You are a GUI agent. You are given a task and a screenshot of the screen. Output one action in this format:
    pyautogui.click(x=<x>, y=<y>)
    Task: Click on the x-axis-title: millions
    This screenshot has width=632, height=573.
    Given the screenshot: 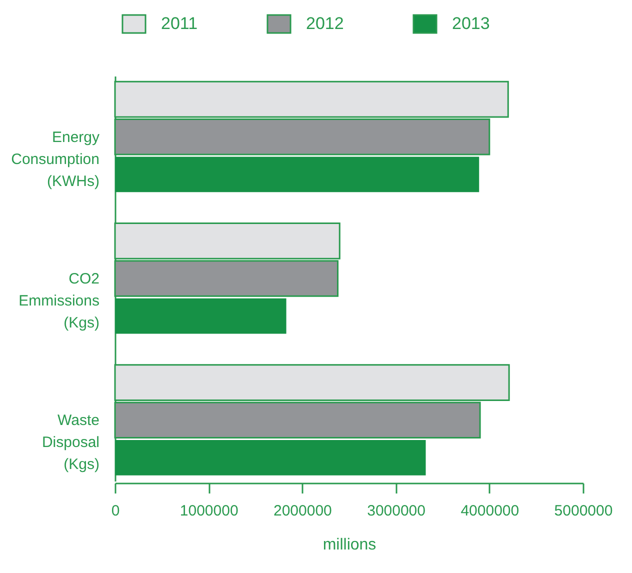 What is the action you would take?
    pyautogui.click(x=349, y=545)
    